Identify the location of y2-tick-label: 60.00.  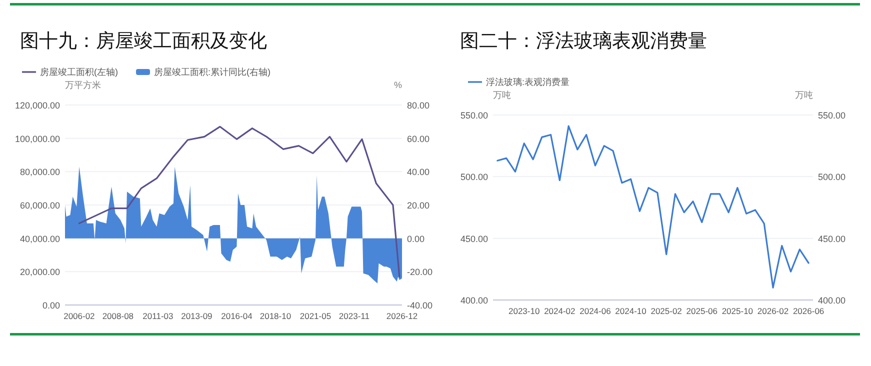
(418, 139).